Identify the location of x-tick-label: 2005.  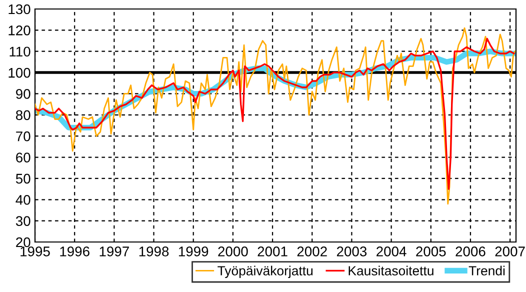
(431, 251).